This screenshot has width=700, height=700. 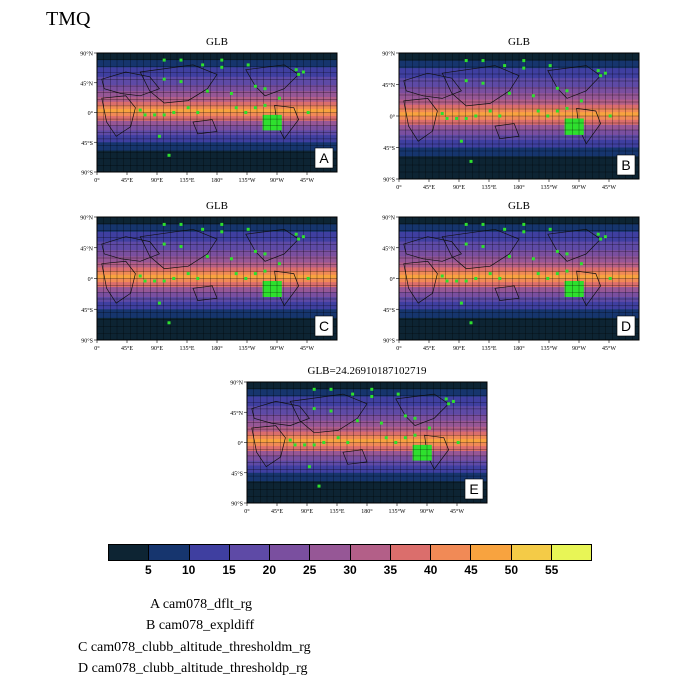 I want to click on lon-tick-label: 90°W, so click(x=427, y=511).